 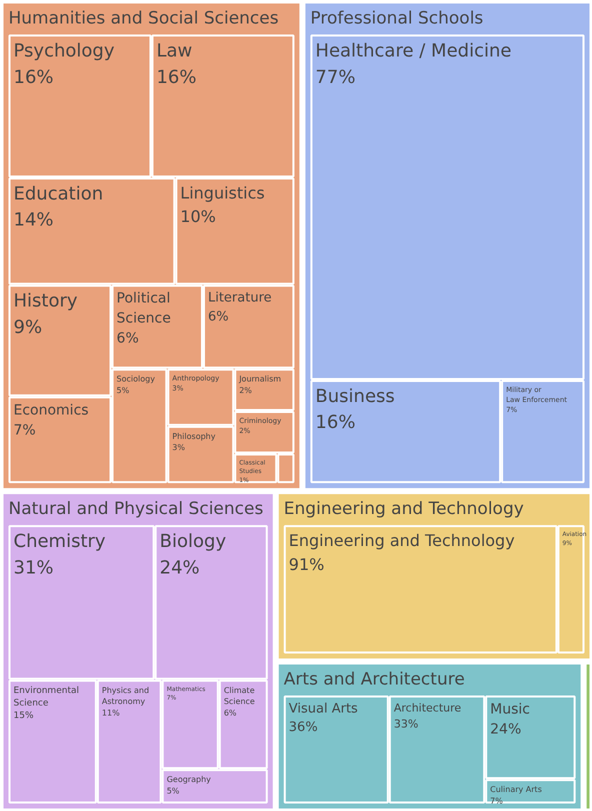 What do you see at coordinates (406, 724) in the screenshot?
I see `data-label: 33%` at bounding box center [406, 724].